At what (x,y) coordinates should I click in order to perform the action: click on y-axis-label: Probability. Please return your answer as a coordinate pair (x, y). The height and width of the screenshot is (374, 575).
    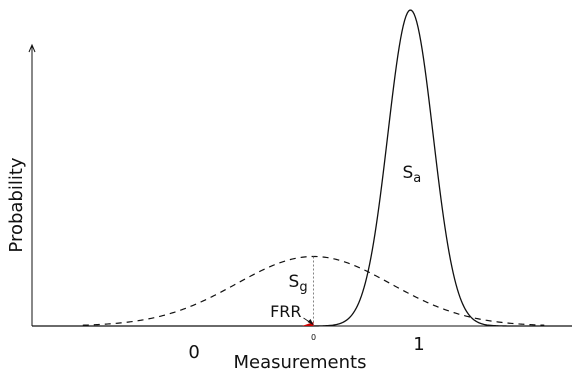
    Looking at the image, I should click on (16, 204).